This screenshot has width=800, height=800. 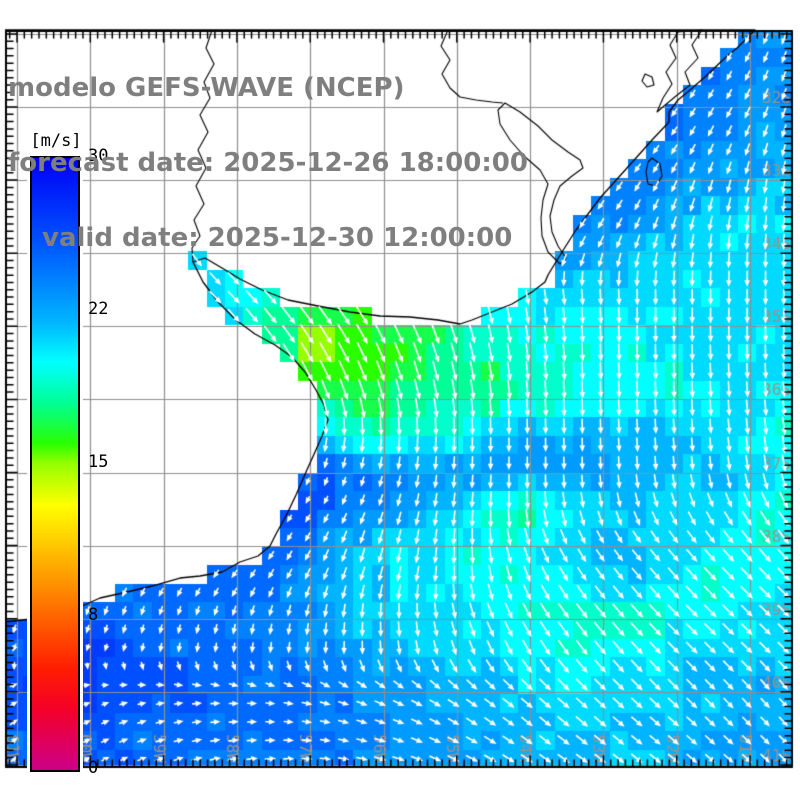 I want to click on colorbar, so click(x=55, y=464).